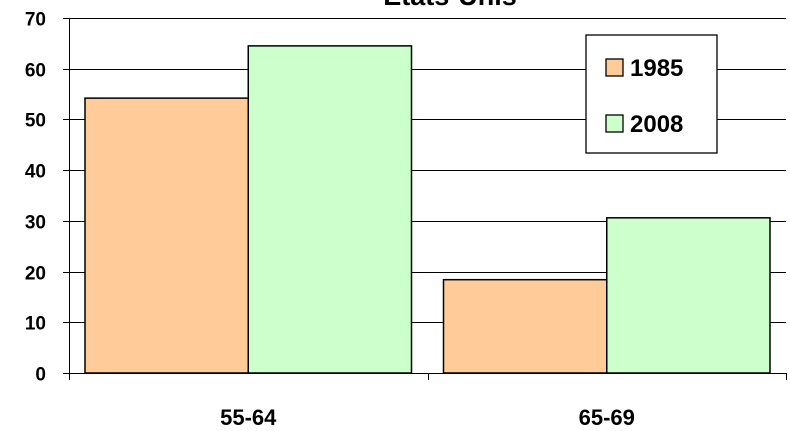 The height and width of the screenshot is (431, 790). I want to click on y-tick-label: 40, so click(35, 172).